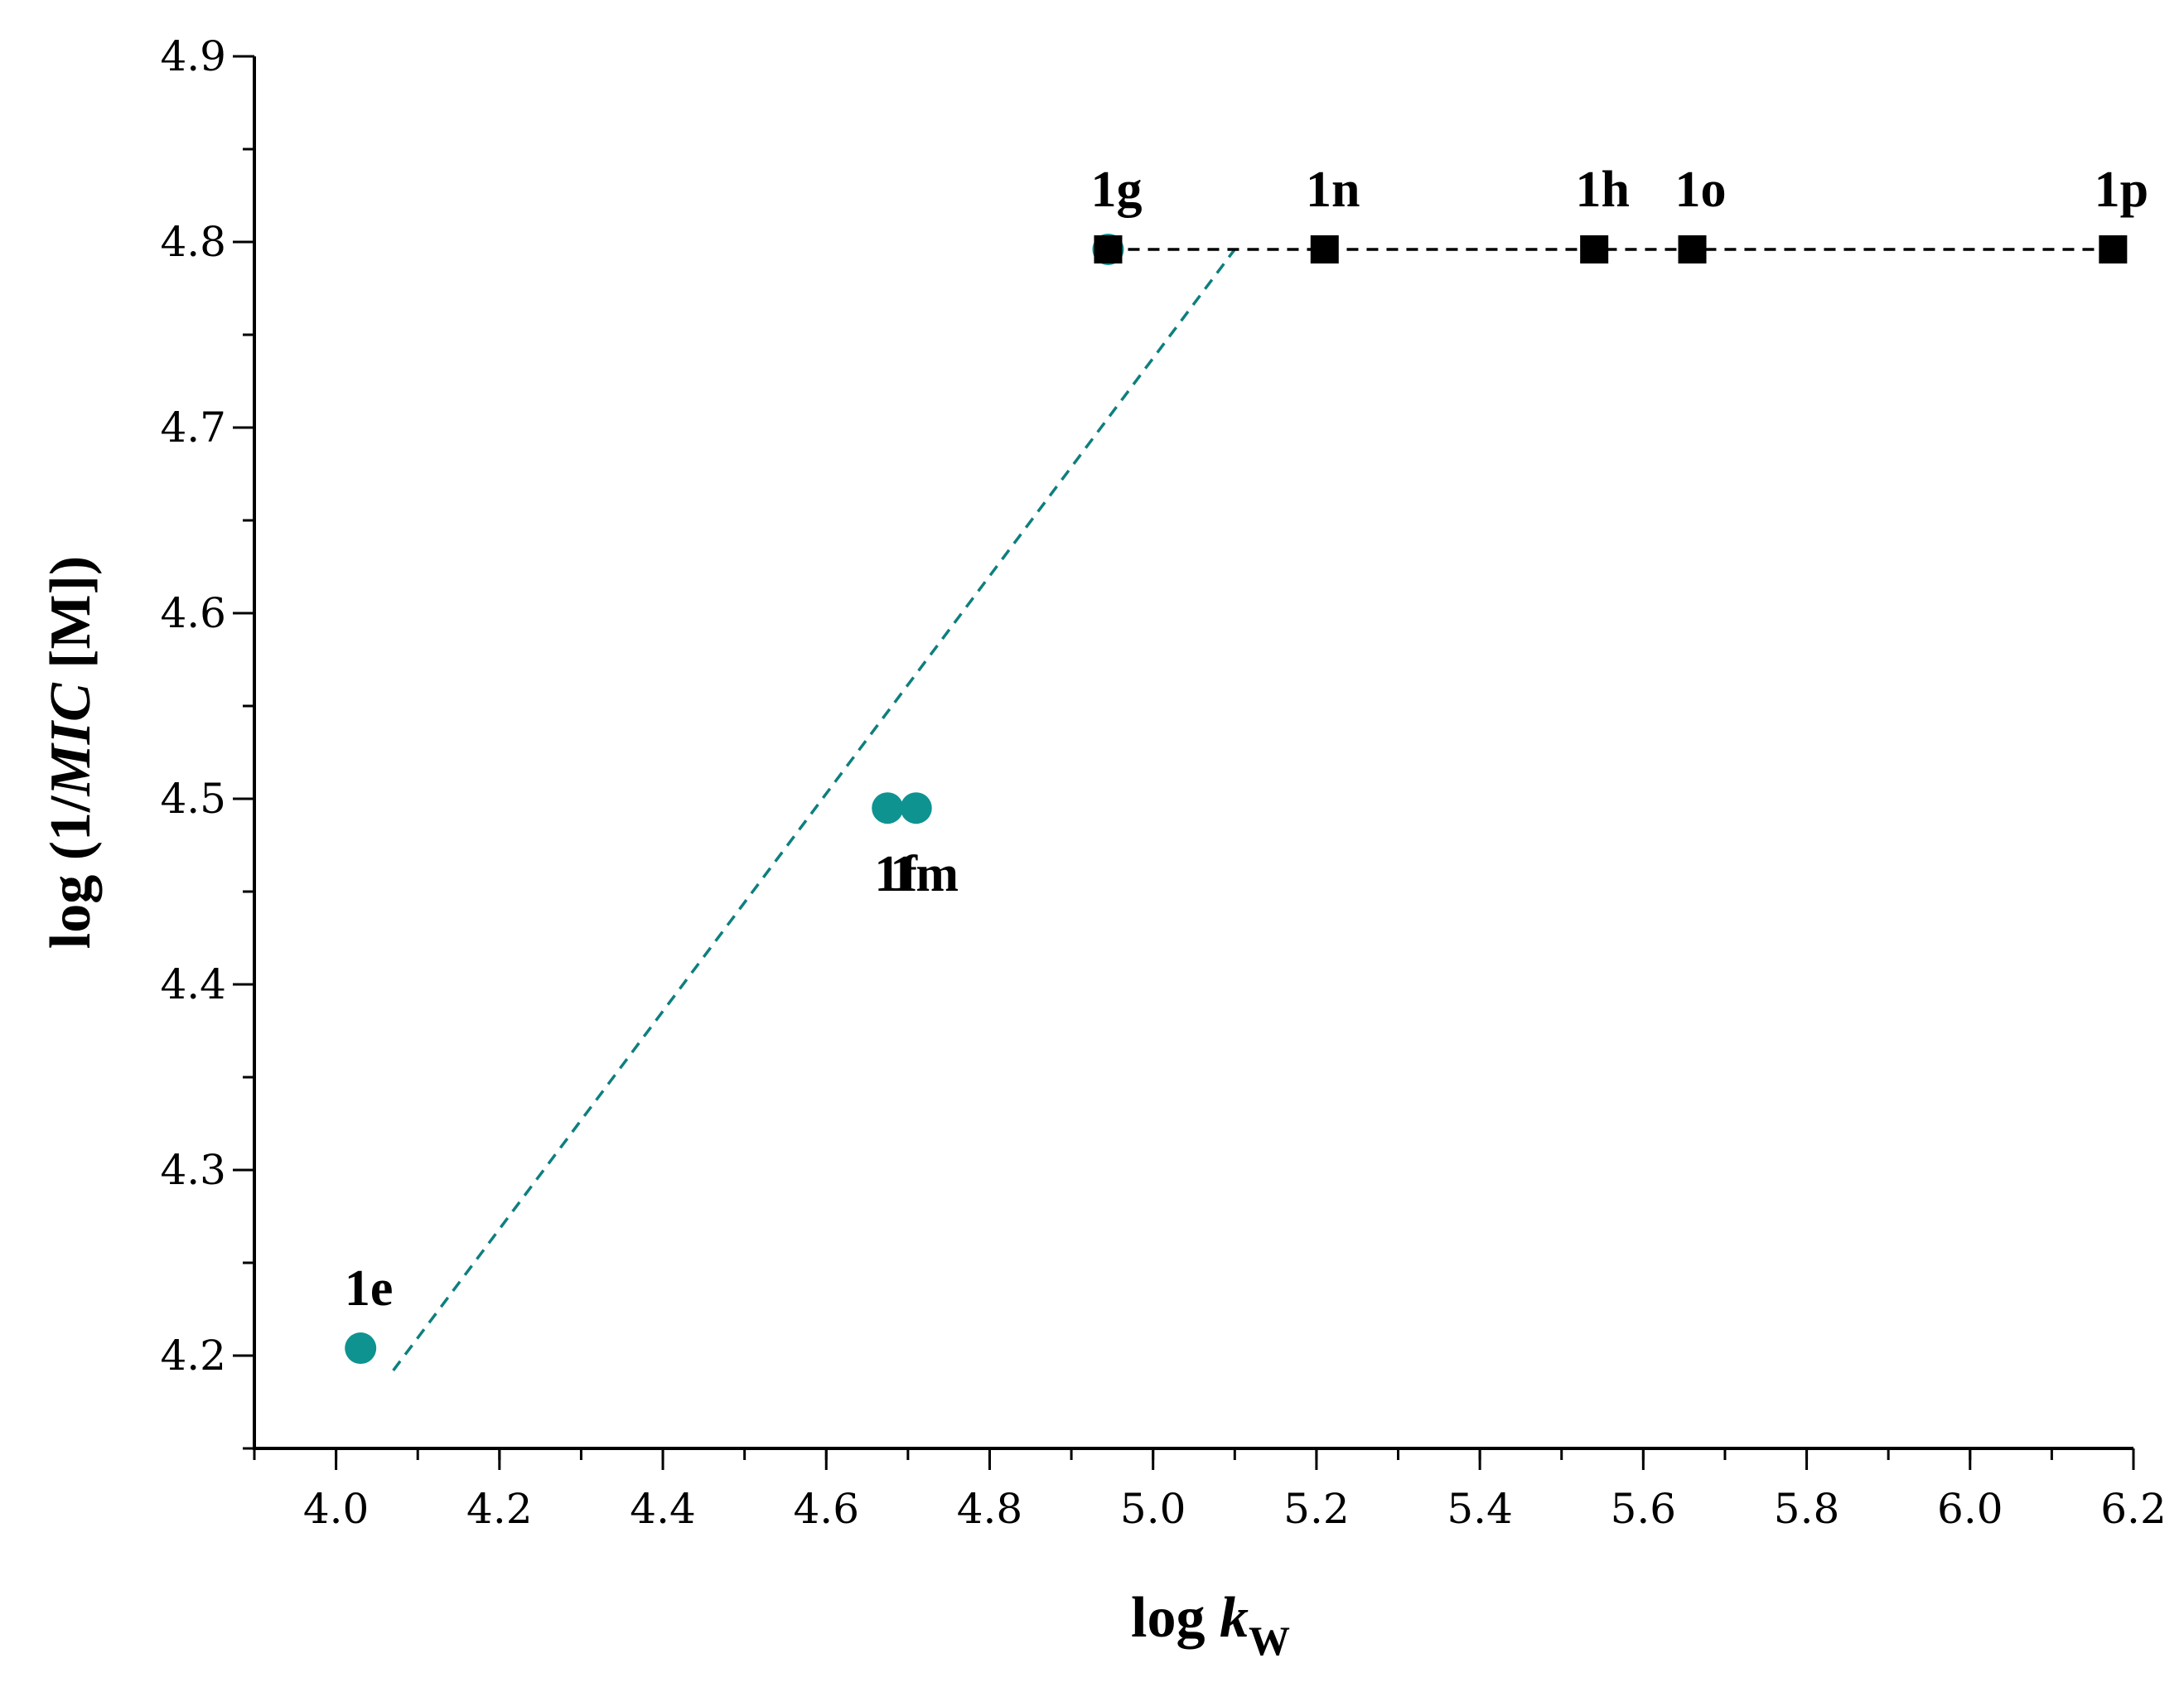 Image resolution: width=2184 pixels, height=1697 pixels. What do you see at coordinates (193, 56) in the screenshot?
I see `y-tick-label: 4.9` at bounding box center [193, 56].